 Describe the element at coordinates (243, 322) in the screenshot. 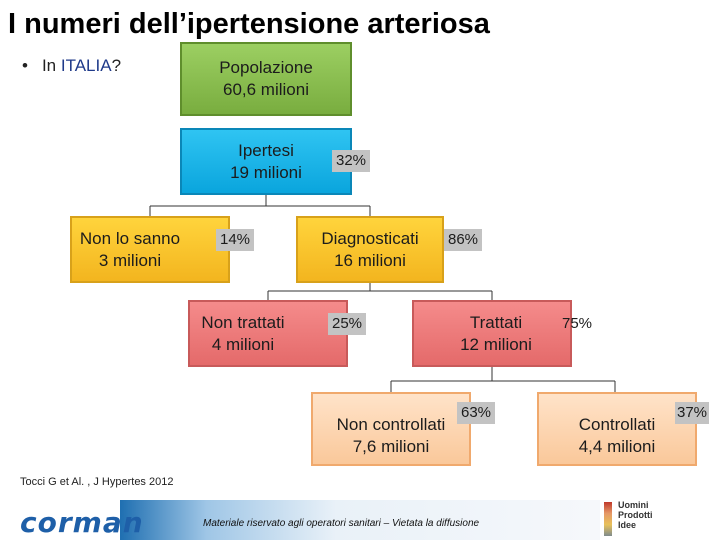

I see `node-non-trattati-label: Non trattati` at that location.